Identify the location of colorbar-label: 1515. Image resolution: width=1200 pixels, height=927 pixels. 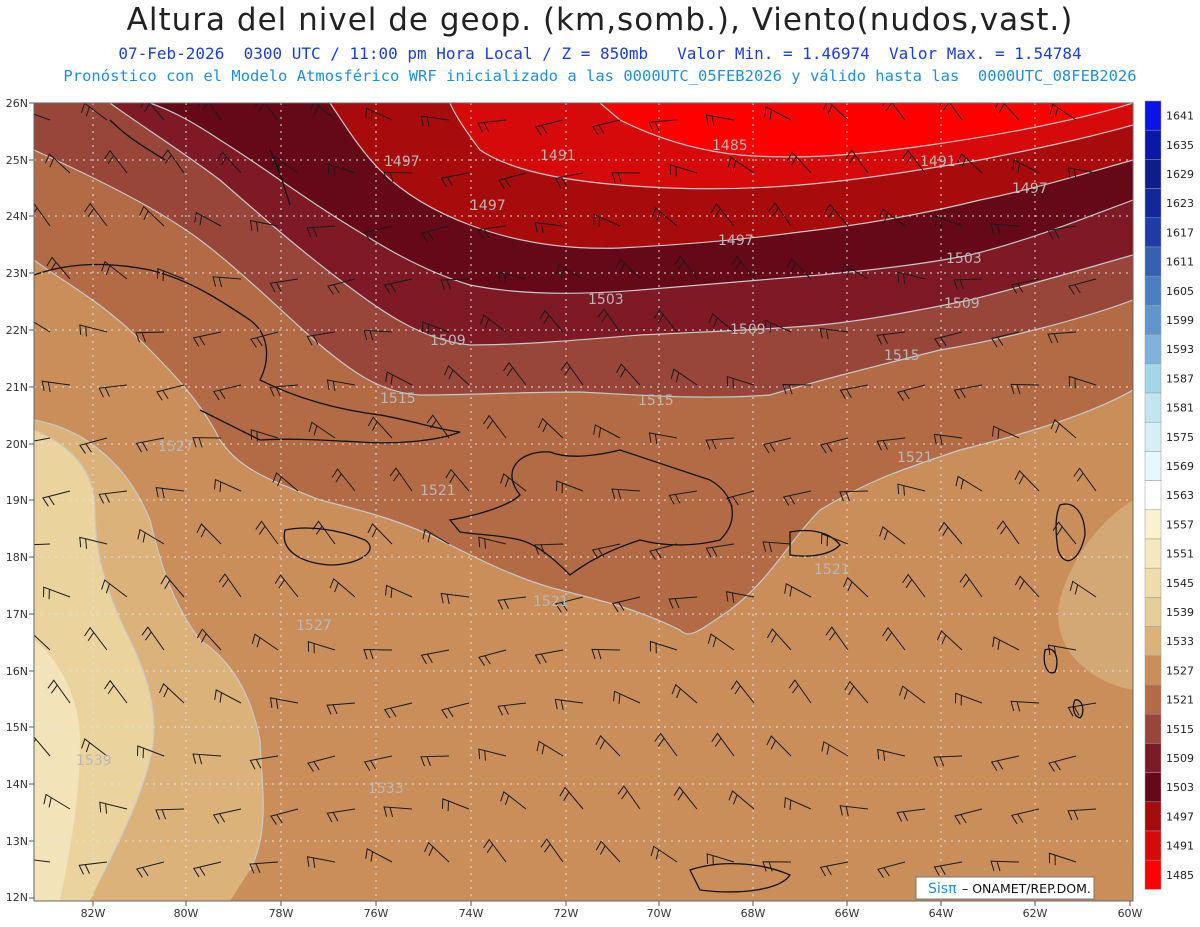
(1180, 729).